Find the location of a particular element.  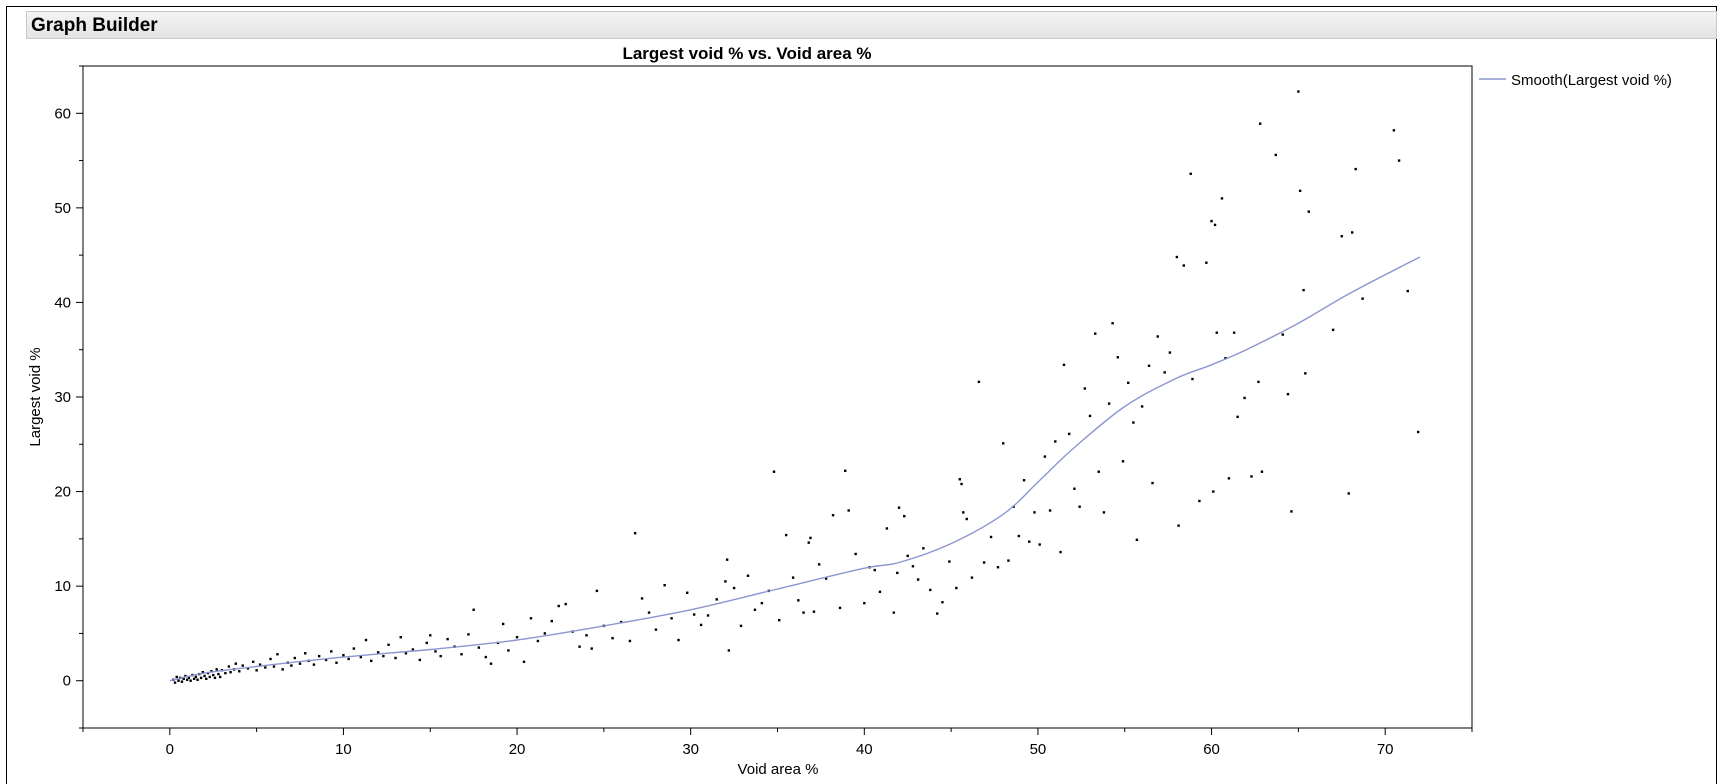

legend: Smooth(Largest void %) is located at coordinates (1575, 80).